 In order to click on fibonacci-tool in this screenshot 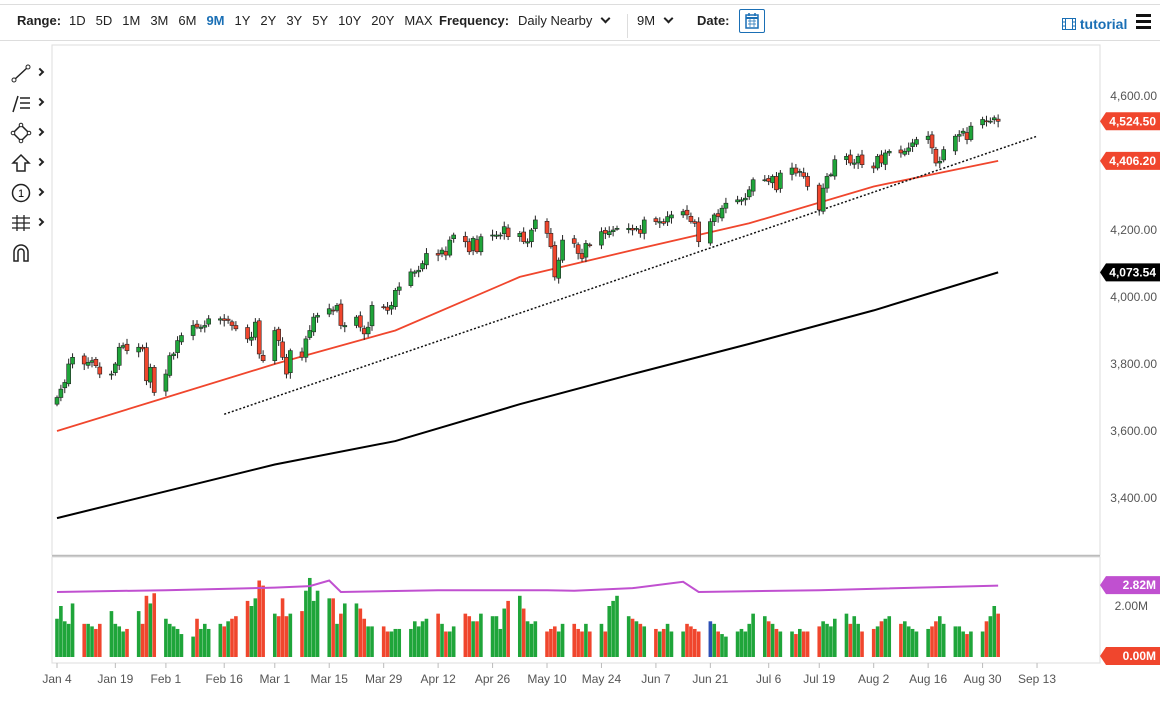, I will do `click(28, 105)`.